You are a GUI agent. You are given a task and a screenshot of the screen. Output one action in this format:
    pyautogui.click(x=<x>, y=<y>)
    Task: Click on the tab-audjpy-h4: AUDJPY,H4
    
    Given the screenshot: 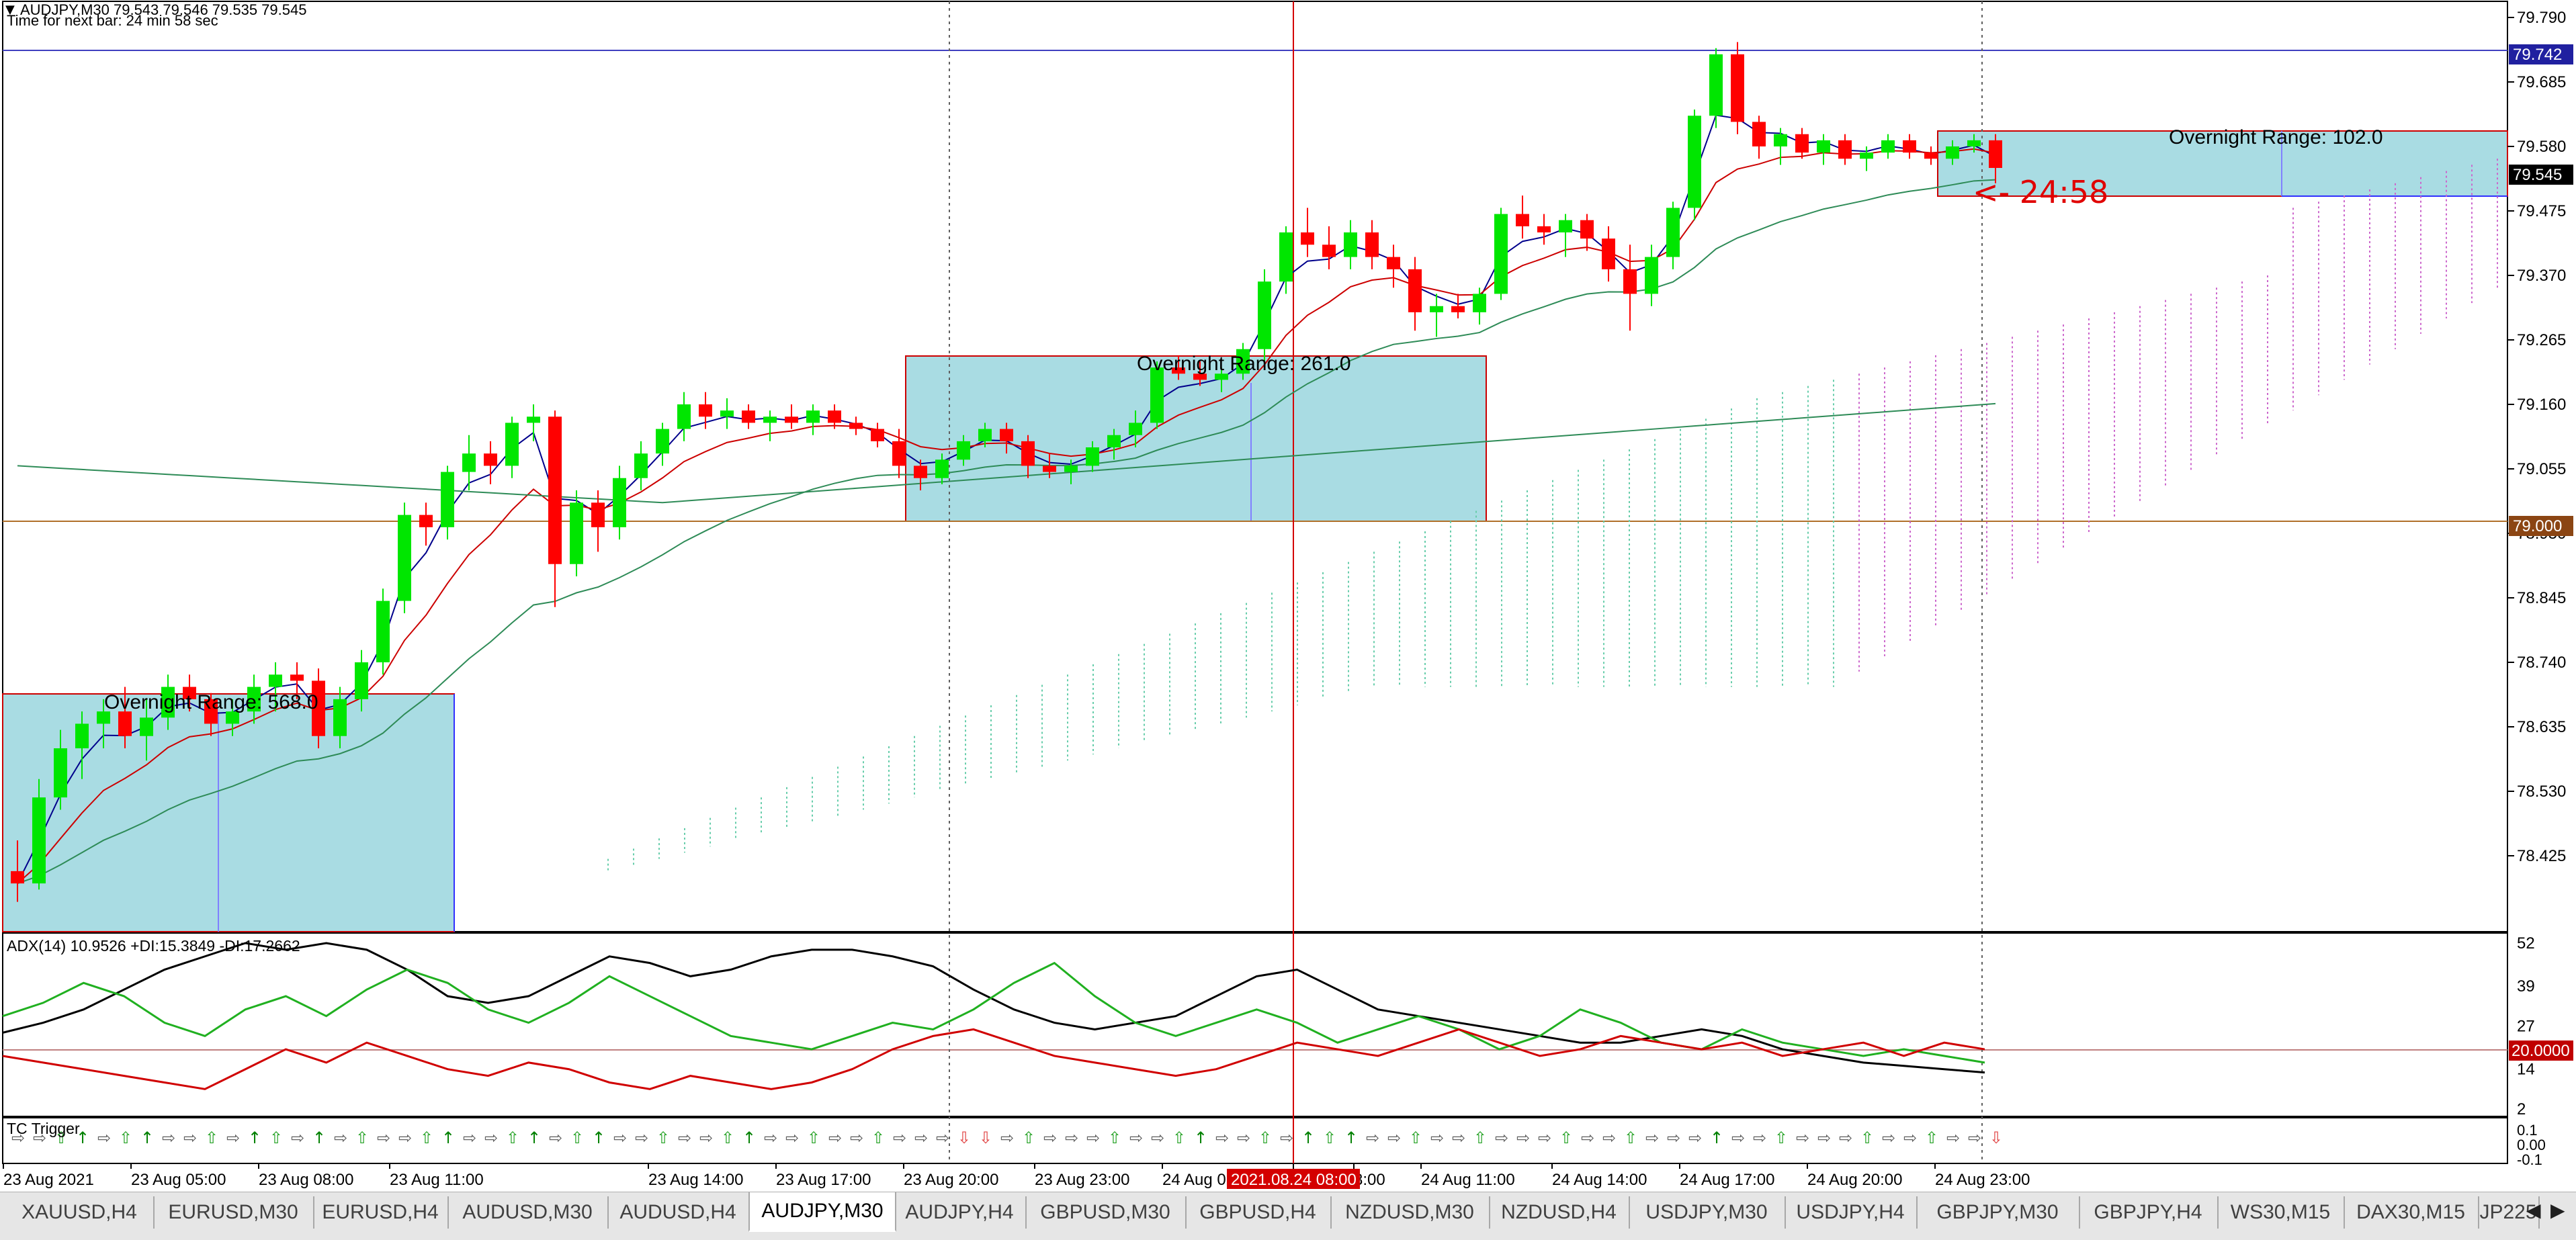 What is the action you would take?
    pyautogui.click(x=960, y=1212)
    